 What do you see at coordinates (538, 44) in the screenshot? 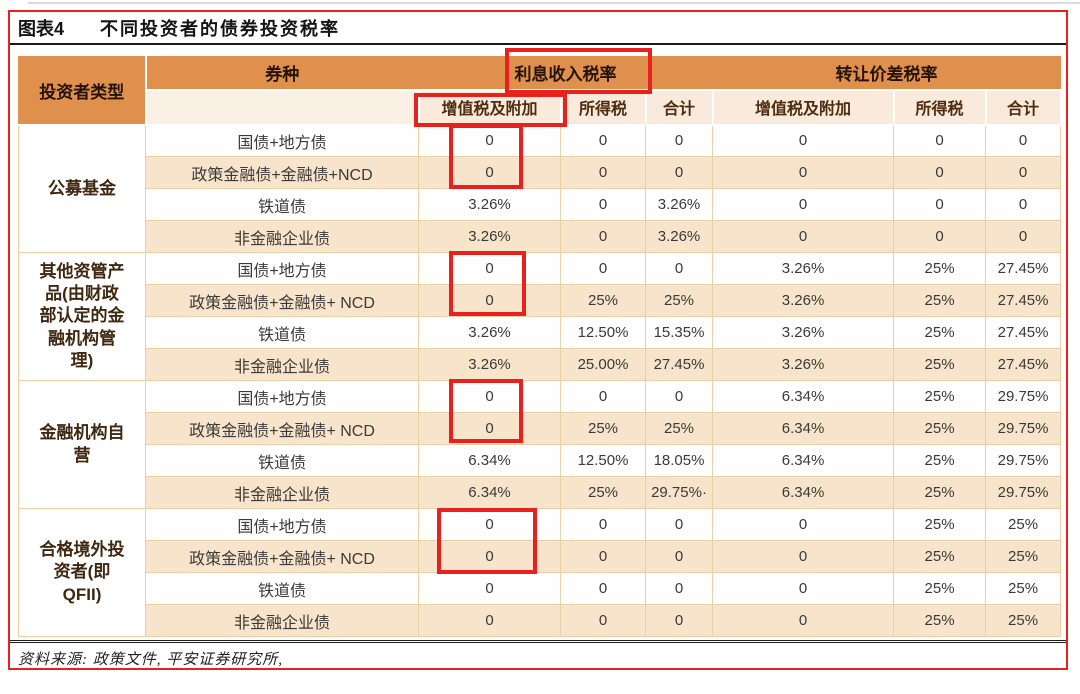
I see `title-underline` at bounding box center [538, 44].